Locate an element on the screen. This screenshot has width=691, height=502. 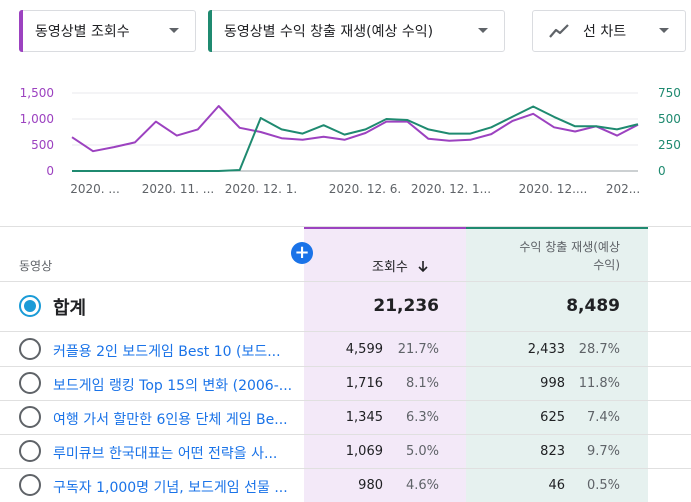
views-value: 1,345 is located at coordinates (364, 417).